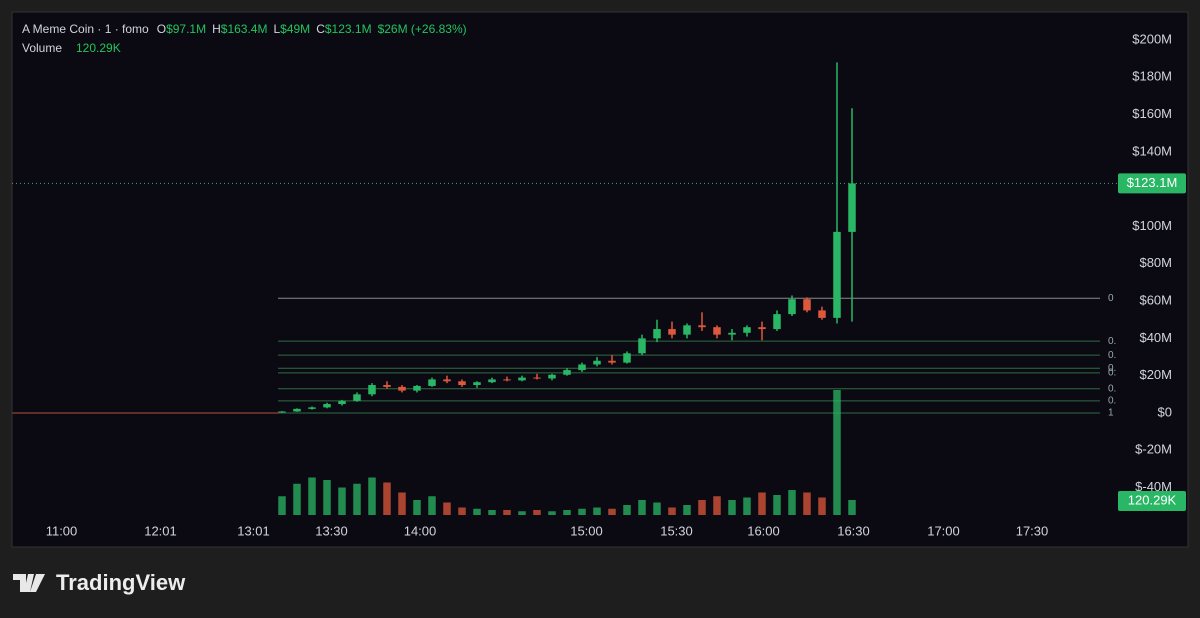 This screenshot has height=618, width=1200. Describe the element at coordinates (295, 29) in the screenshot. I see `ohlc-value: $49M` at that location.